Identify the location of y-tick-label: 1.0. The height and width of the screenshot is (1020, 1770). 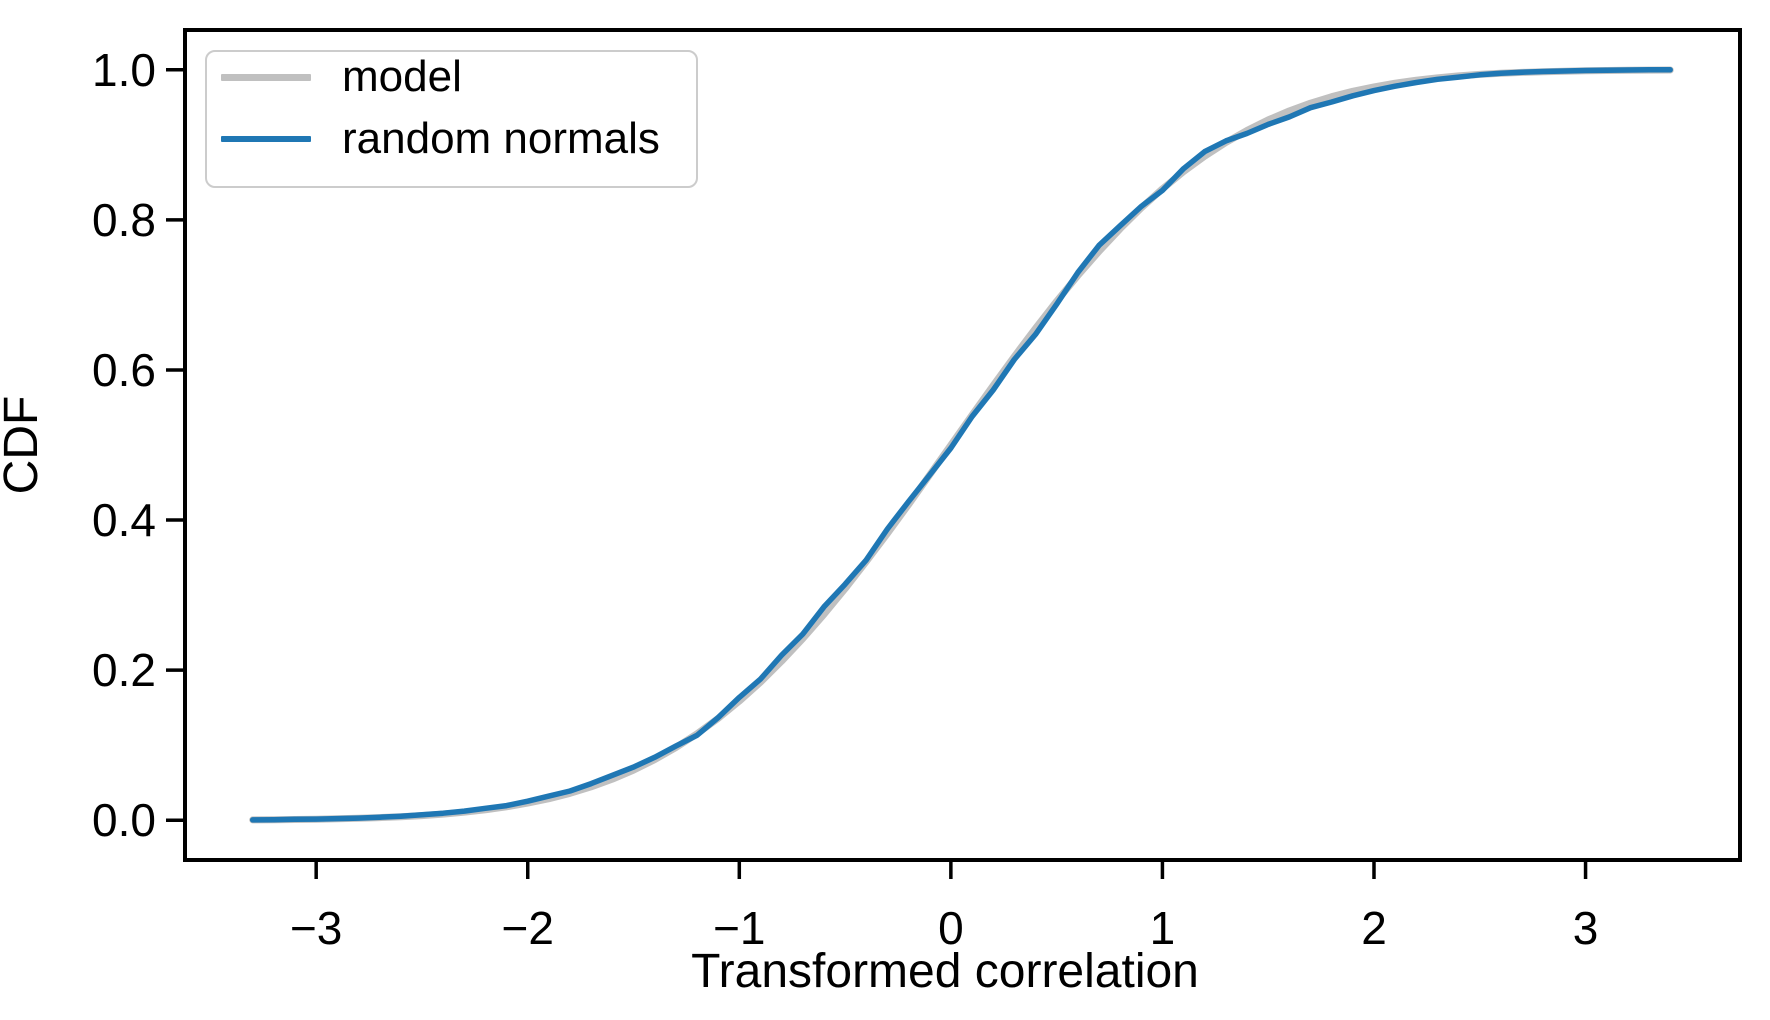
(124, 70).